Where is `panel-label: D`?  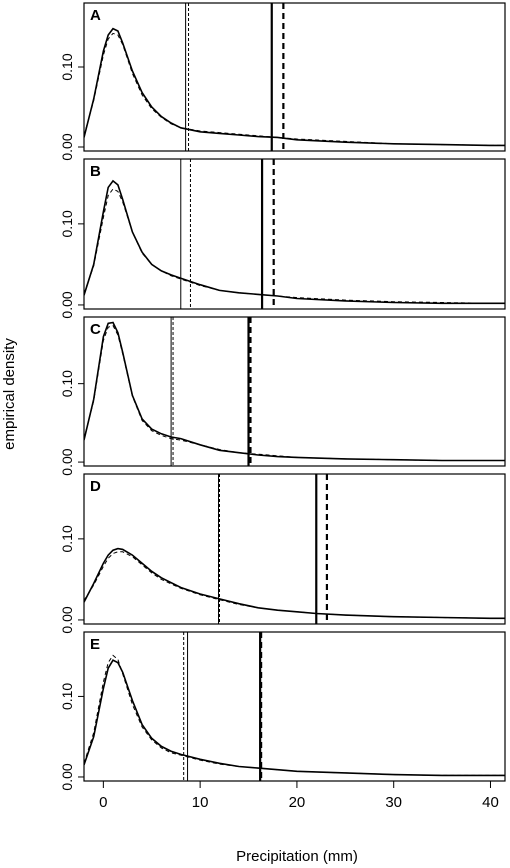
panel-label: D is located at coordinates (95, 486).